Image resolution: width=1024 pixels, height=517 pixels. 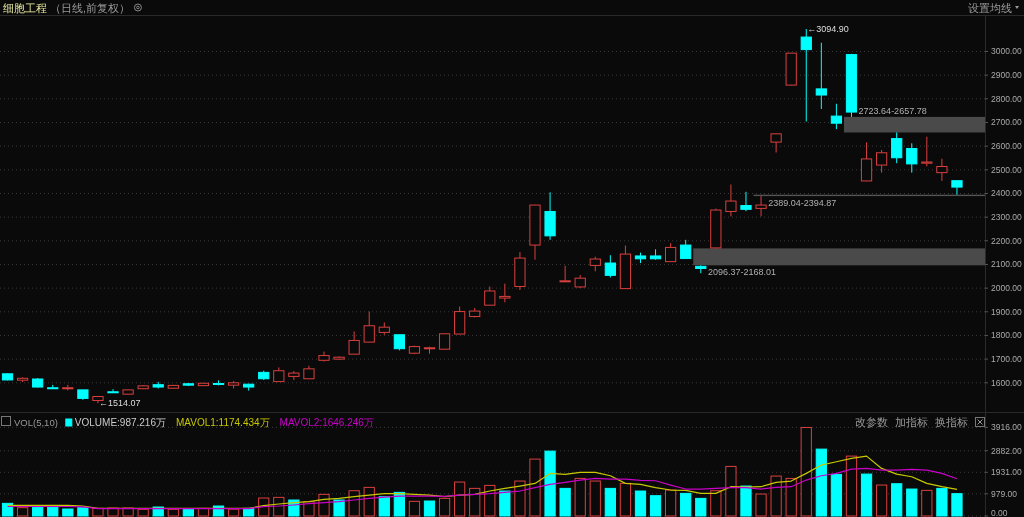 What do you see at coordinates (223, 422) in the screenshot?
I see `text: MAVOL1:1174.434万` at bounding box center [223, 422].